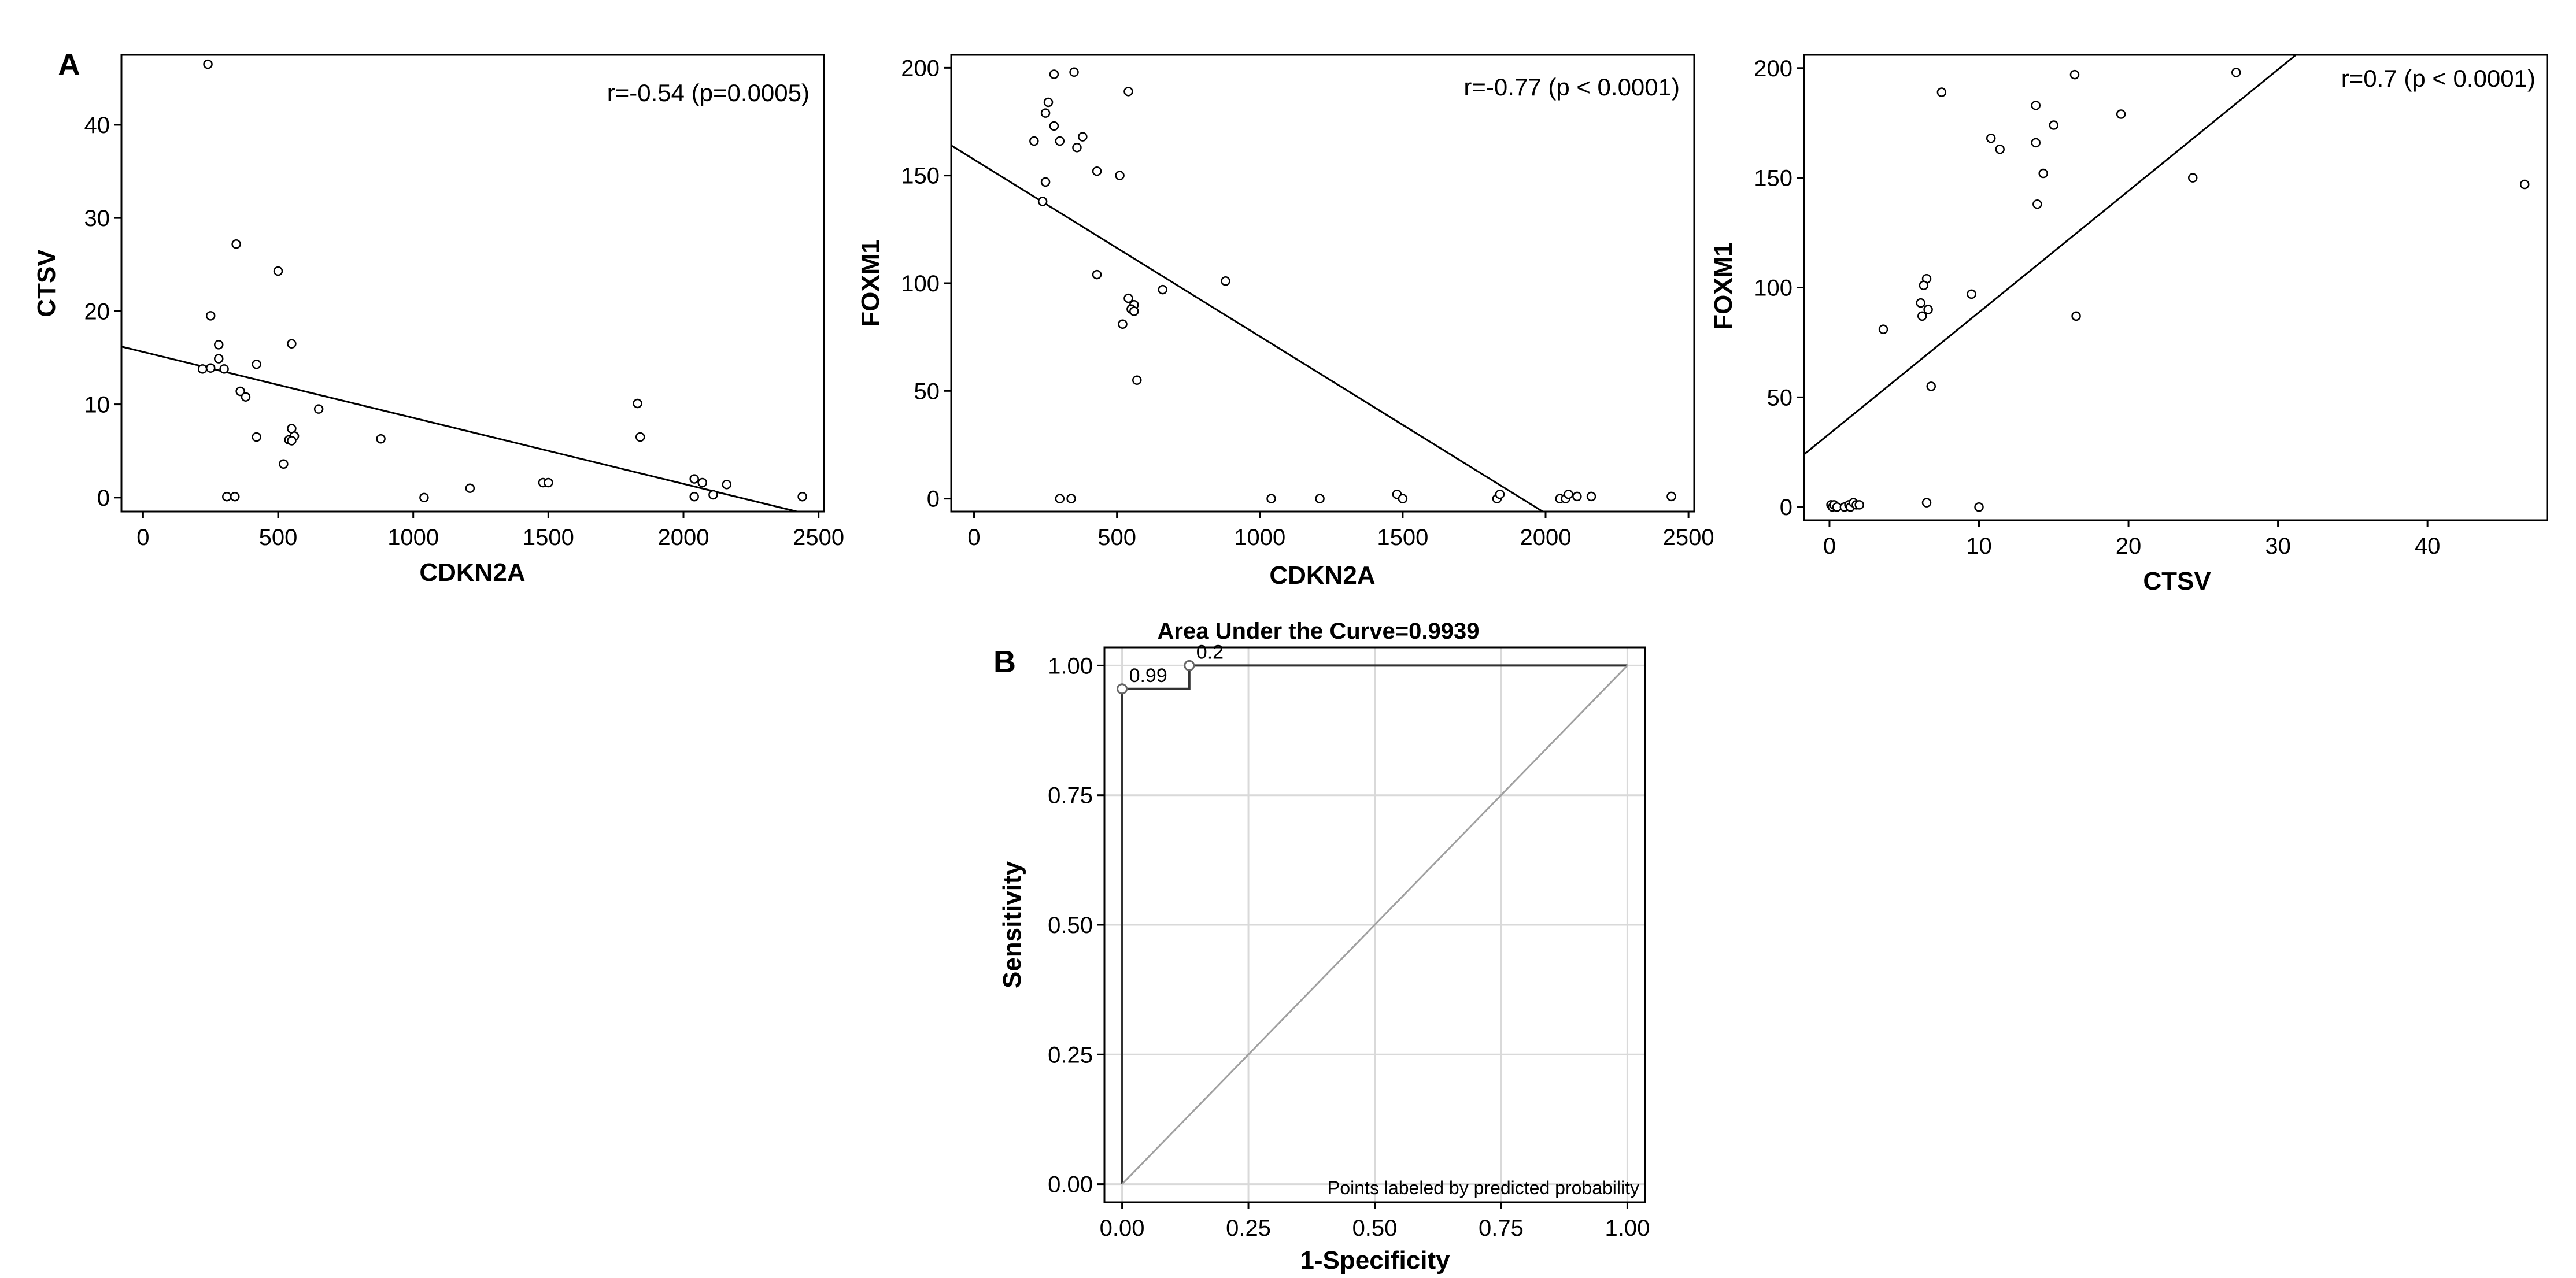  I want to click on x-tick-label: 0.00, so click(1122, 1228).